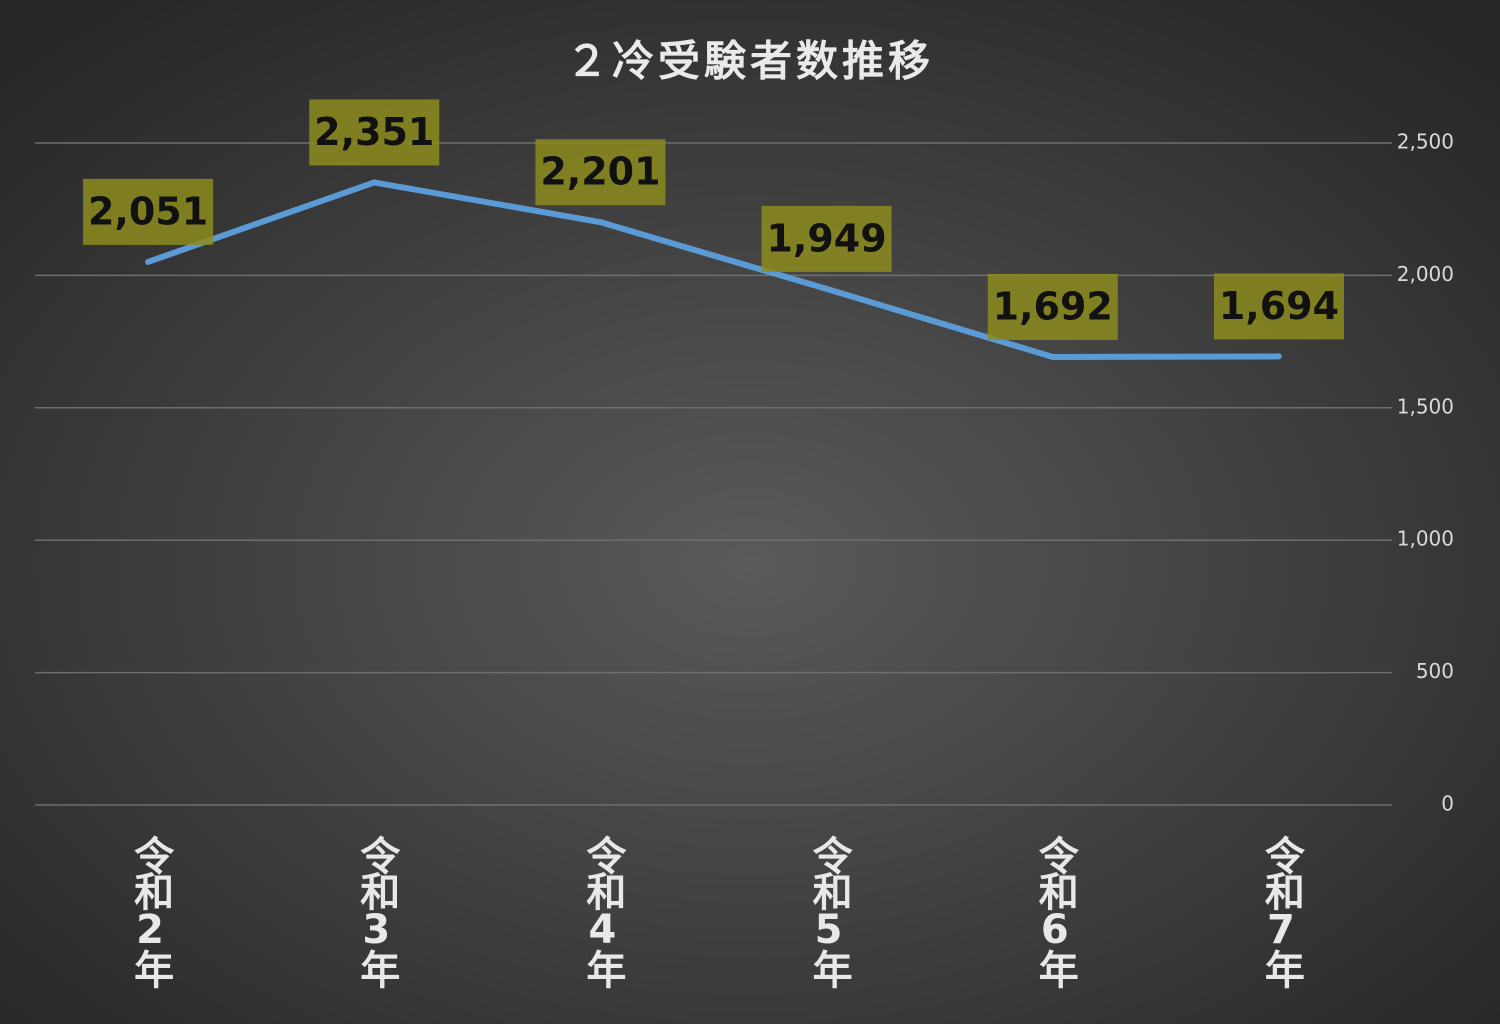 The height and width of the screenshot is (1024, 1500). What do you see at coordinates (750, 61) in the screenshot?
I see `chart-title: ２冷受験者数推移` at bounding box center [750, 61].